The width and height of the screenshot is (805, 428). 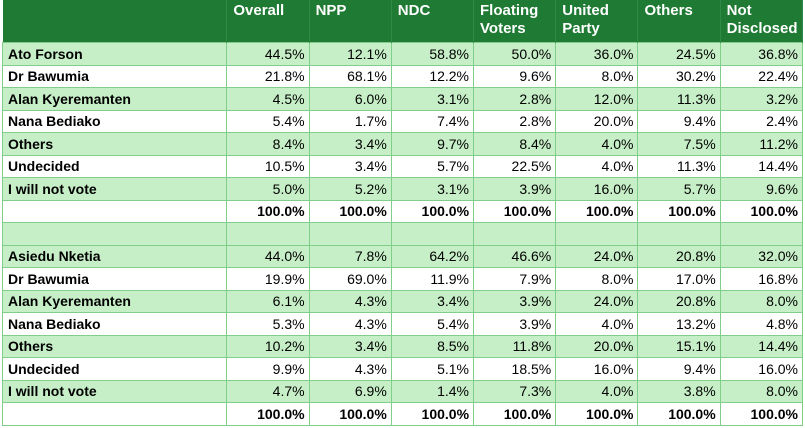 I want to click on value-cell: 20.8%, so click(x=679, y=256).